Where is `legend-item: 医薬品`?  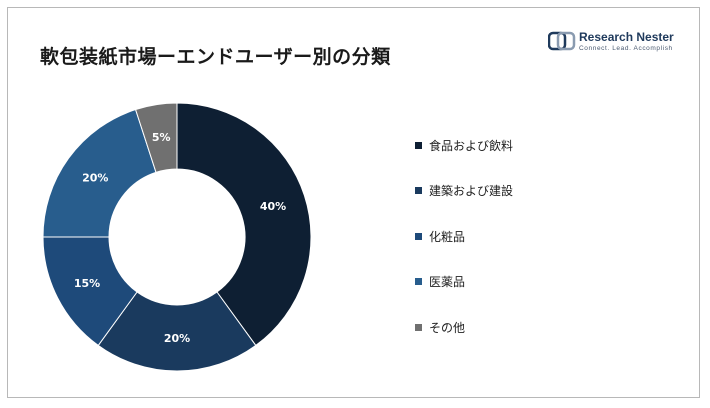
legend-item: 医薬品 is located at coordinates (440, 282).